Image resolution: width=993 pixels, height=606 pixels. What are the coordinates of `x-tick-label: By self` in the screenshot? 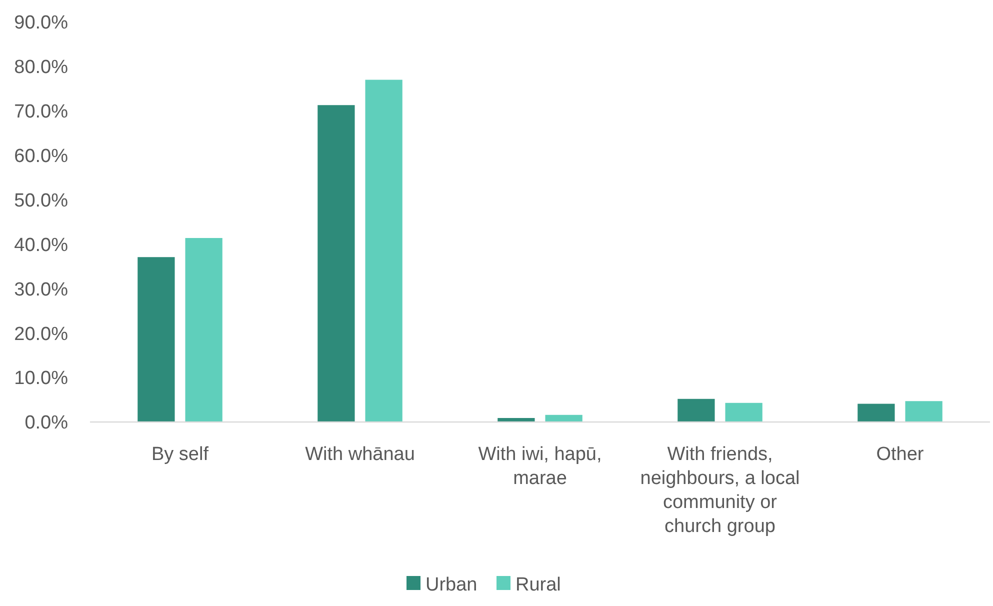 It's located at (180, 454).